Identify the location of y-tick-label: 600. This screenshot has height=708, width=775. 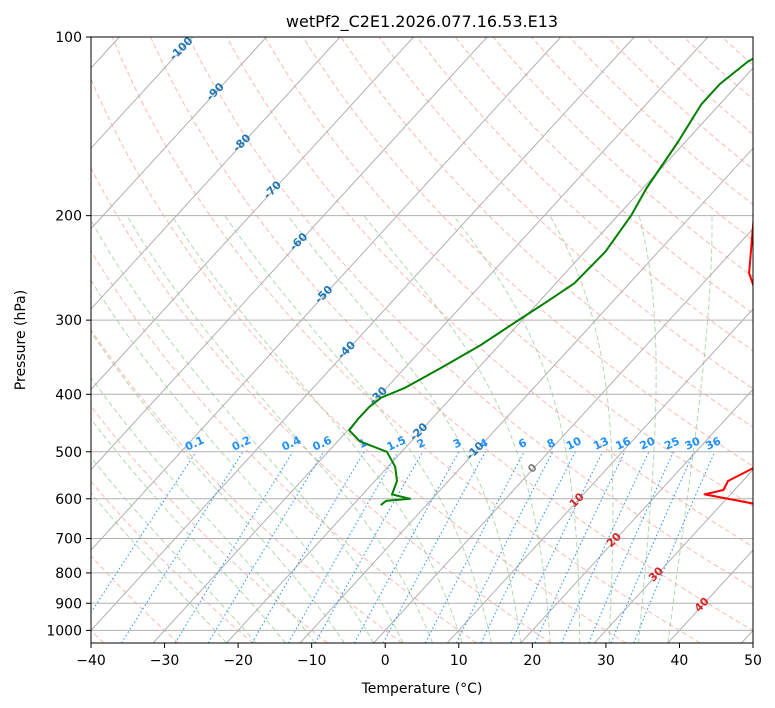
(68, 500).